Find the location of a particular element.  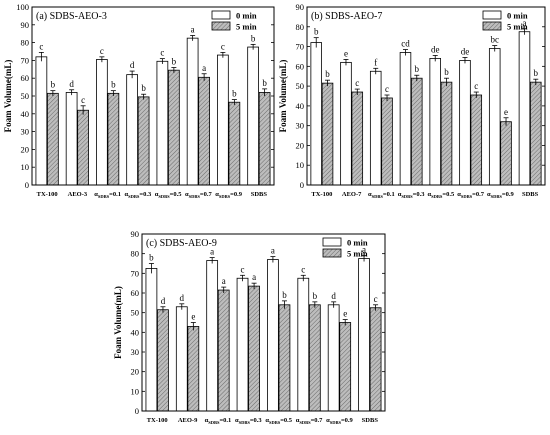

x-tick-tail: =0.7 is located at coordinates (478, 194).